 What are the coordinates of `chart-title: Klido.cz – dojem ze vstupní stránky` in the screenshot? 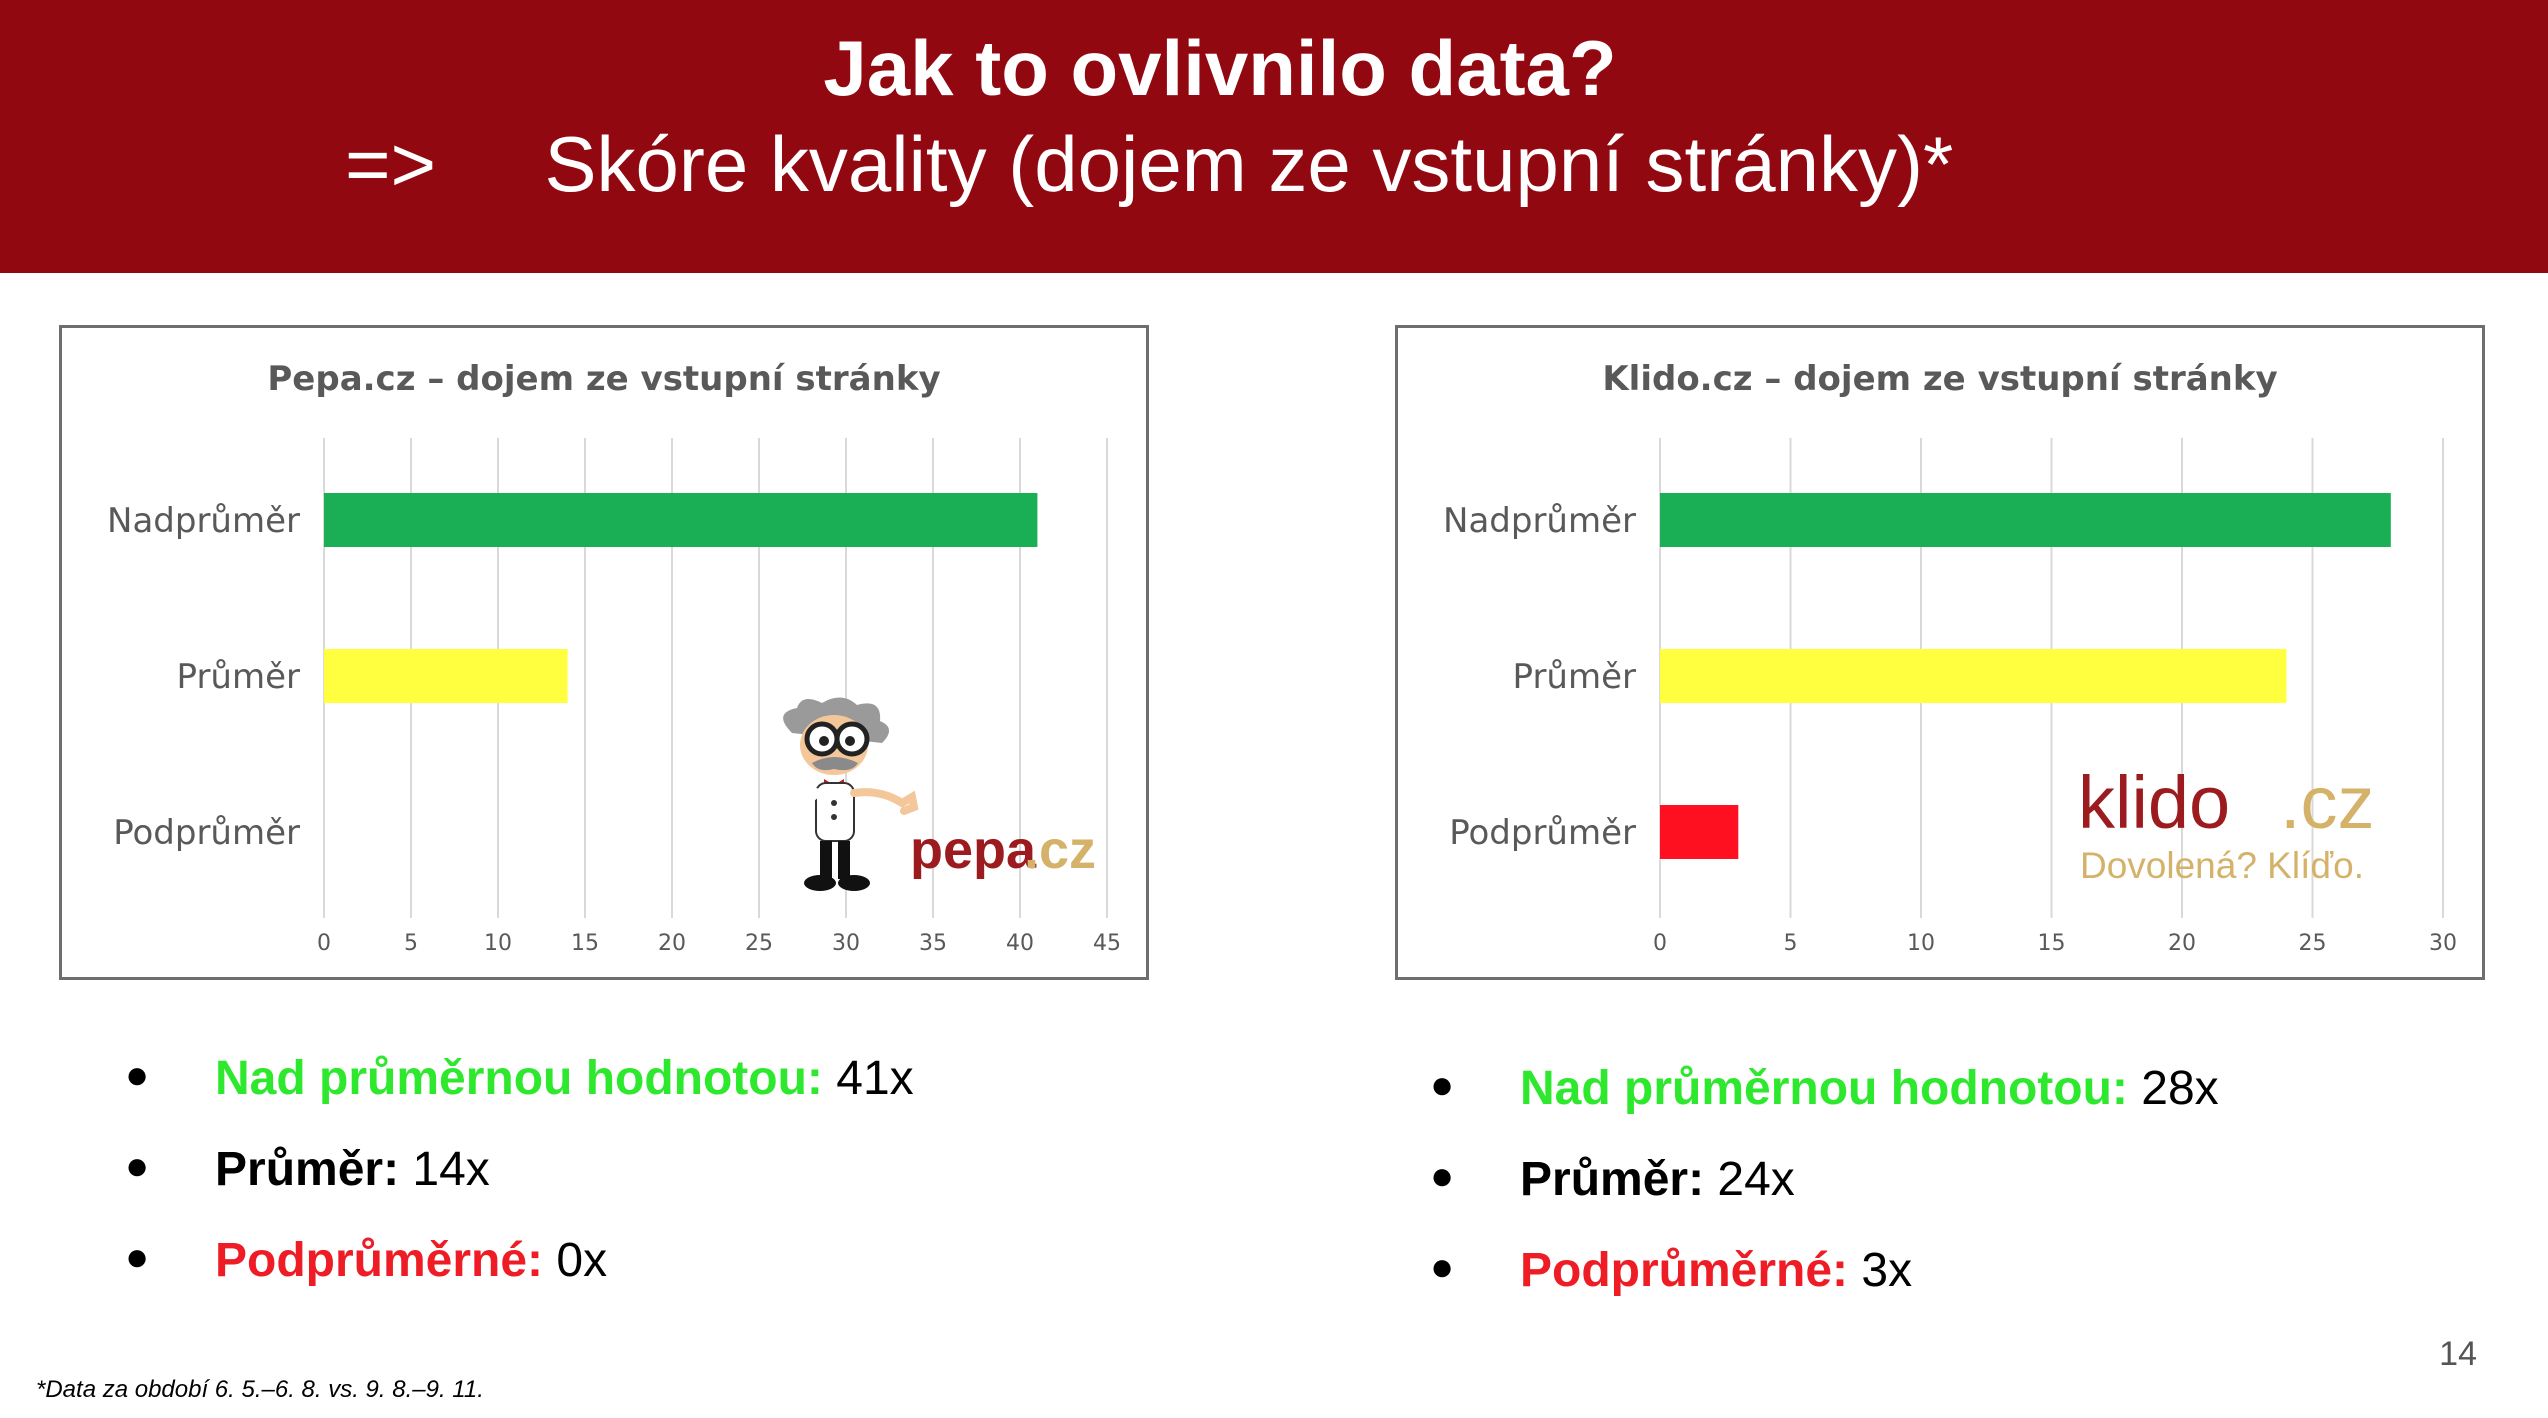 It's located at (1939, 379).